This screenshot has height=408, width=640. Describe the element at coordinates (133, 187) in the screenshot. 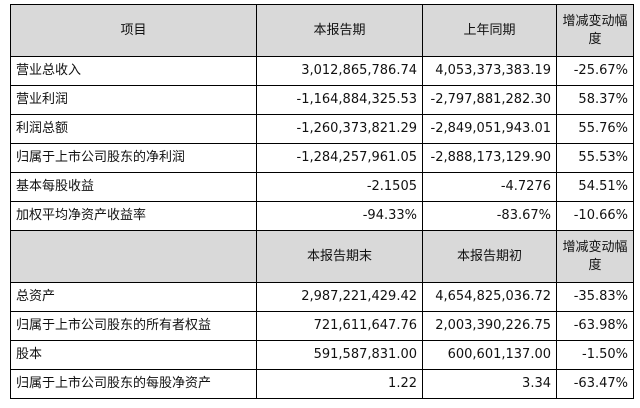

I see `row-label: 基本每股收益` at that location.